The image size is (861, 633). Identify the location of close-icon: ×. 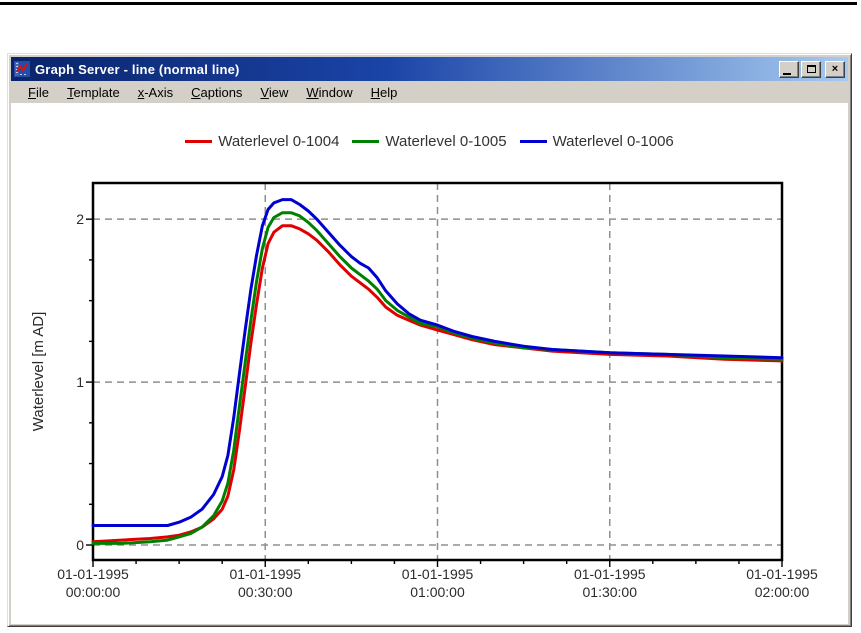
(835, 69).